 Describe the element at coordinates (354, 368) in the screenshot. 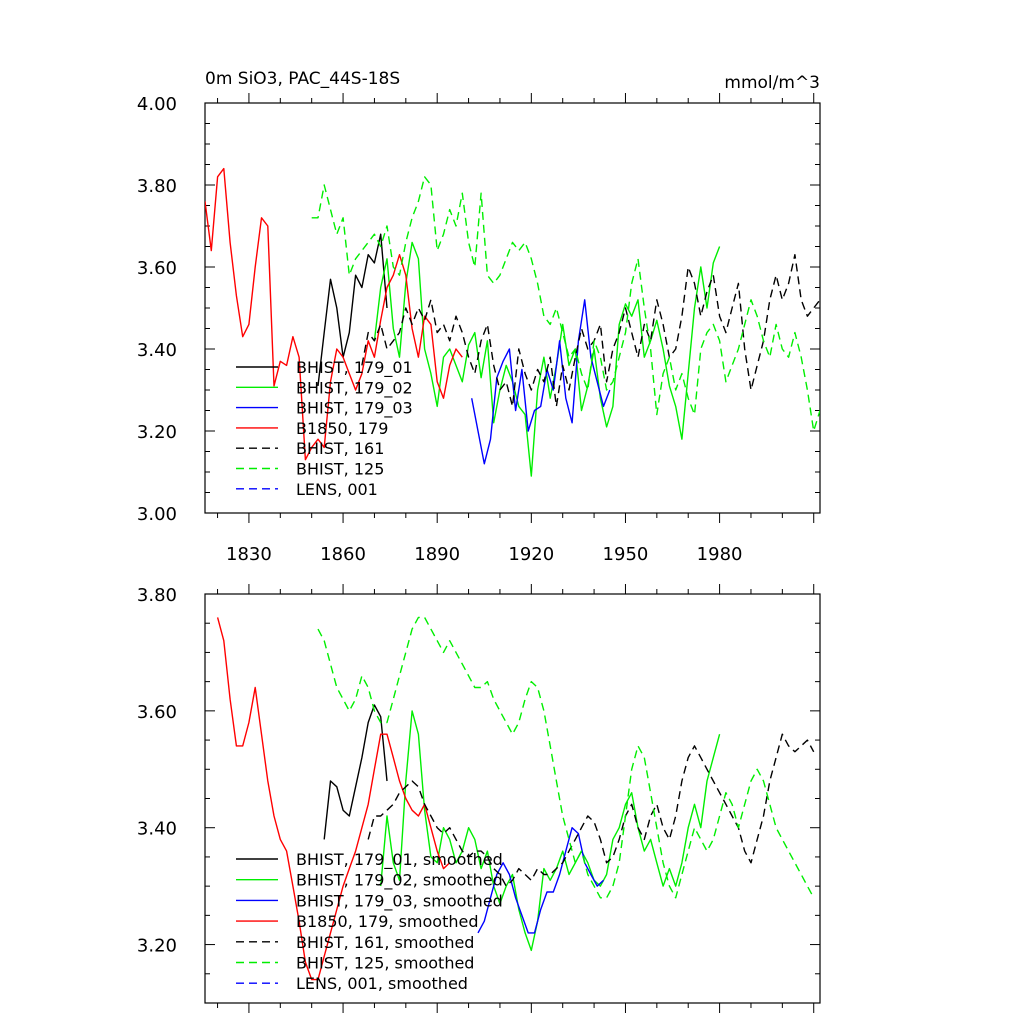

I see `legend-label: BHIST, 179_01` at that location.